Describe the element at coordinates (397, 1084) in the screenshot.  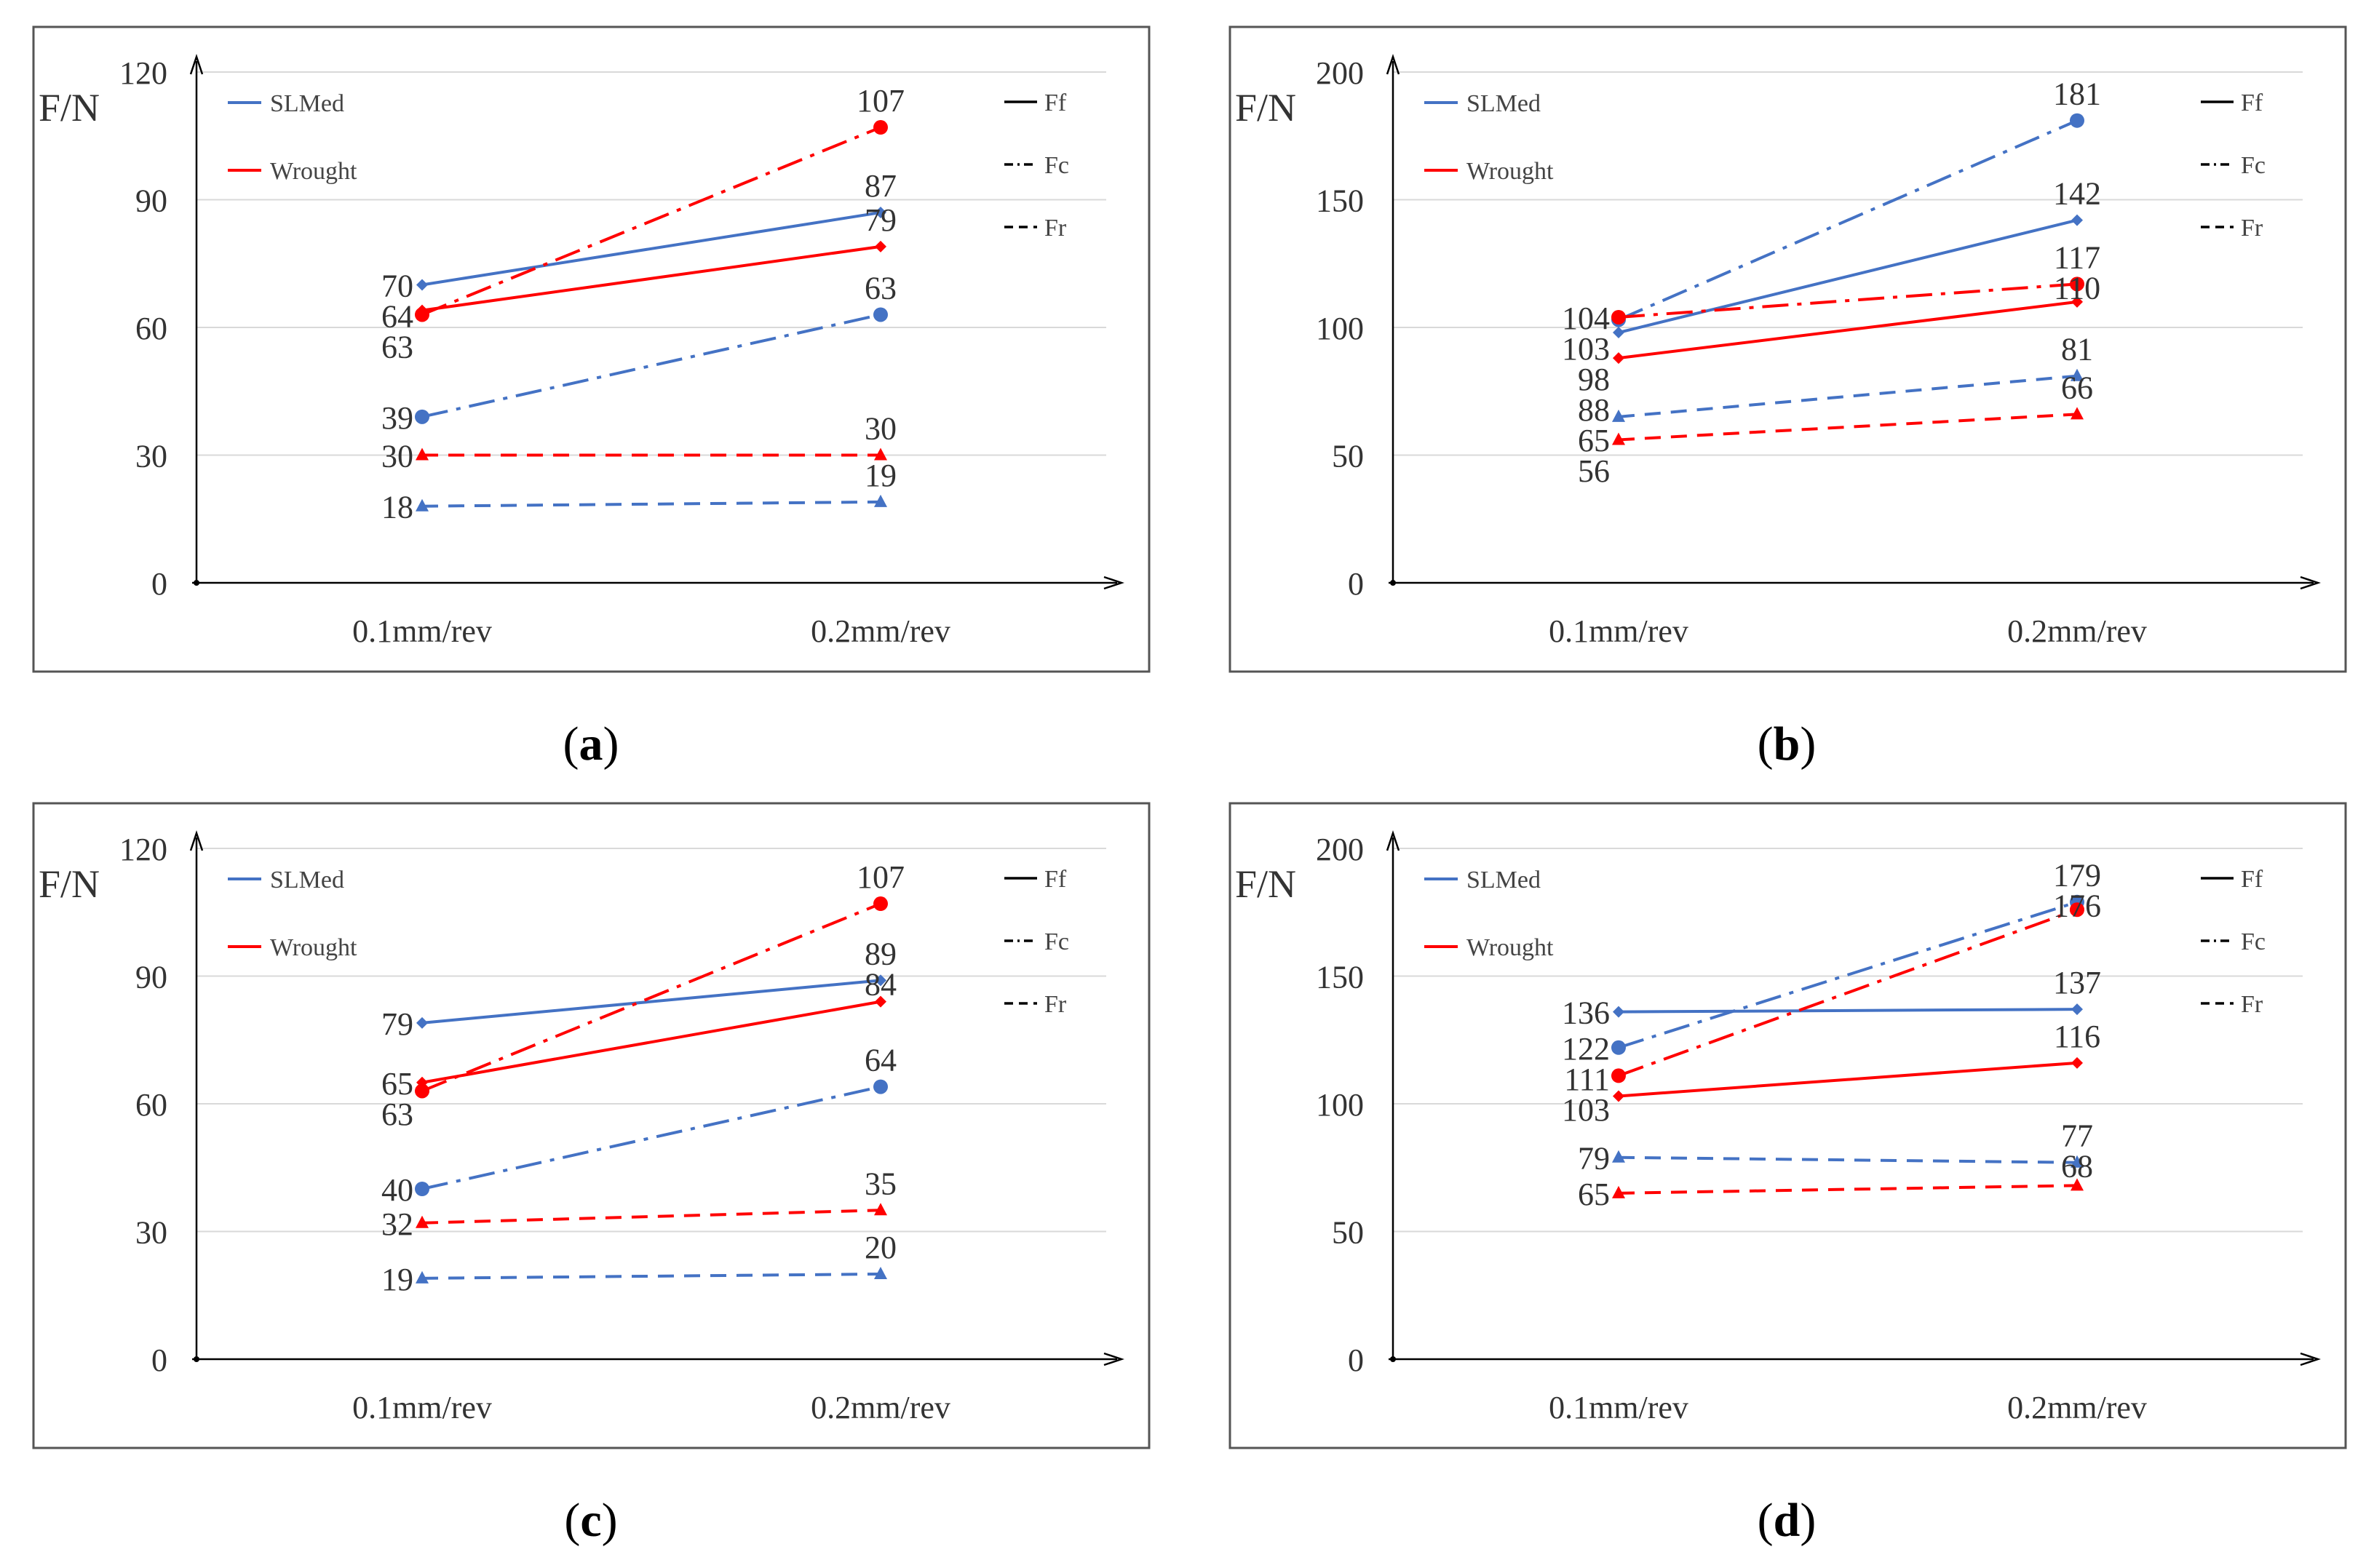
I see `data-label: 65` at that location.